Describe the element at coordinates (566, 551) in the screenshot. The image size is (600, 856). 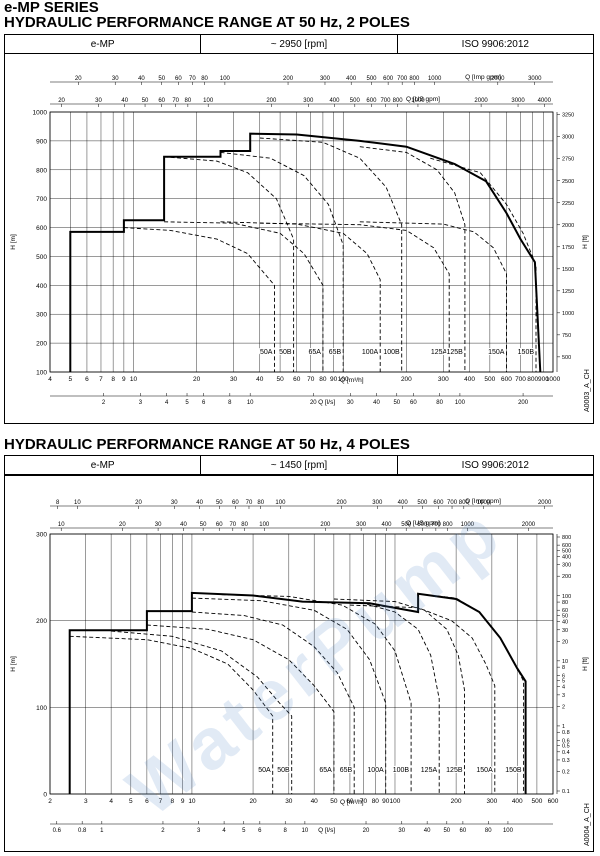
I see `tick-label-h-ft: 500` at that location.